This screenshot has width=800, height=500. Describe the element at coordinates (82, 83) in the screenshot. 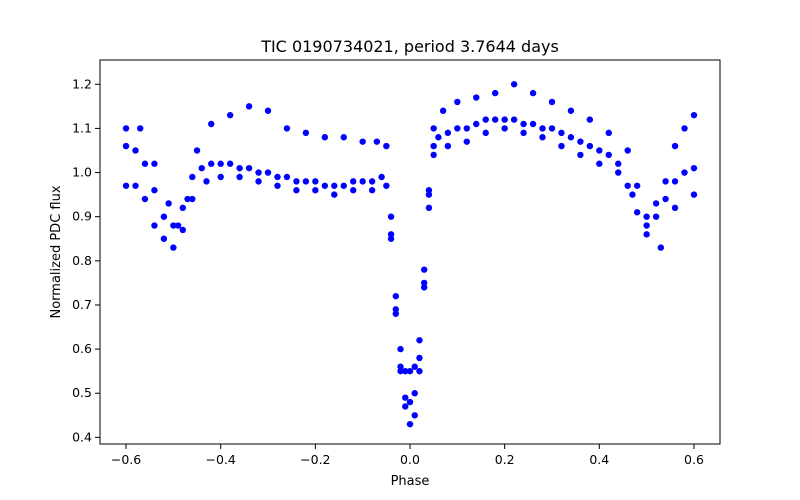

I see `y-tick-label: 1.2` at that location.